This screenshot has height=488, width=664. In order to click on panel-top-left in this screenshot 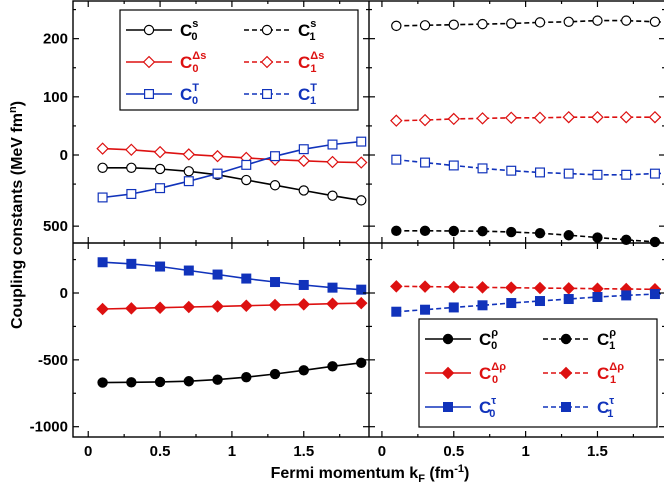, I will do `click(232, 171)`.